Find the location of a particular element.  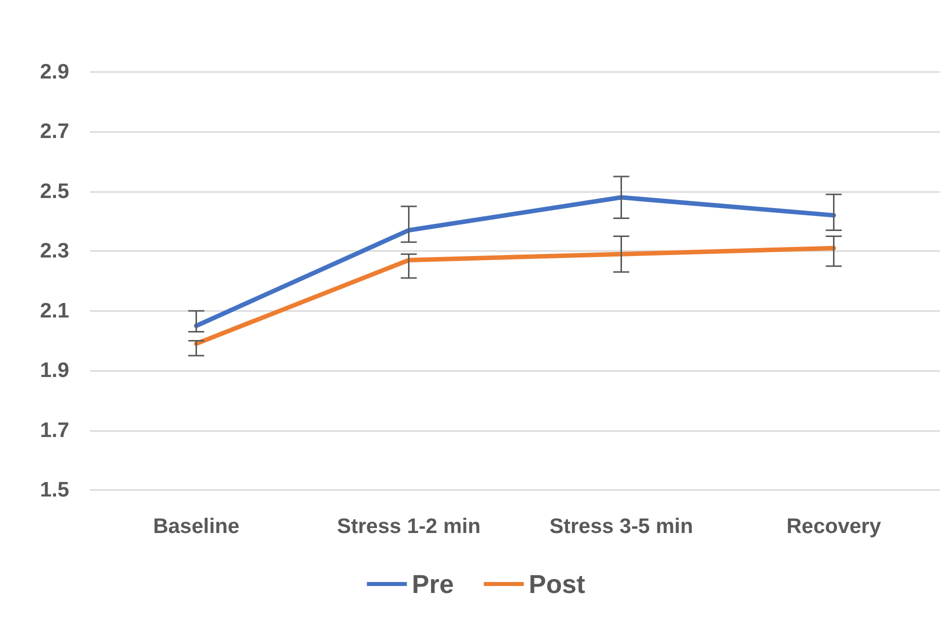

y-tick-label: 2.9 is located at coordinates (55, 72).